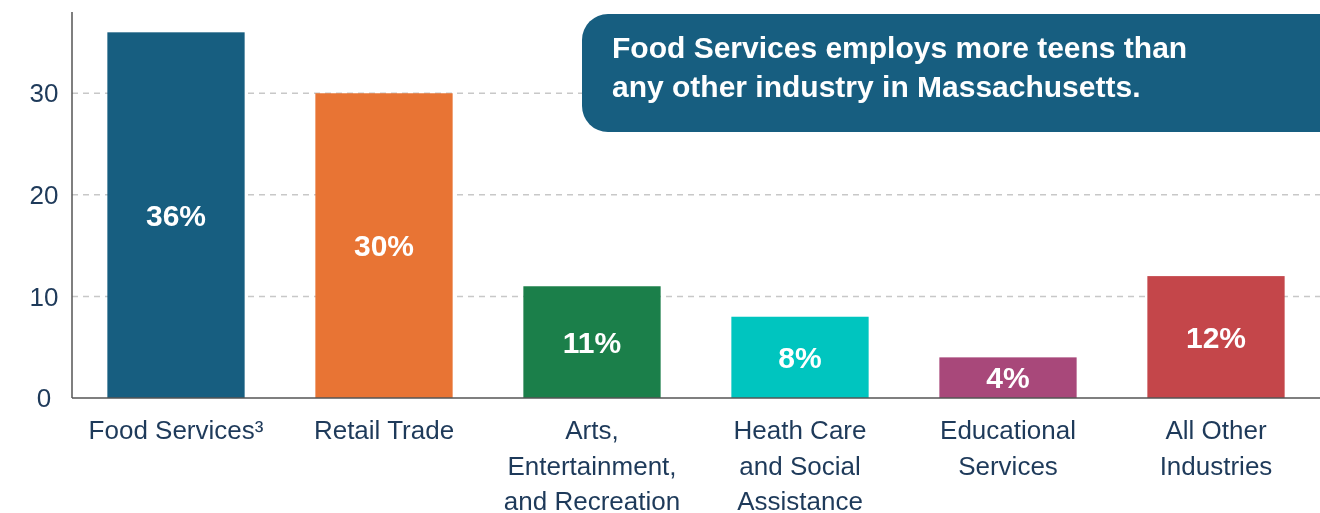 The height and width of the screenshot is (513, 1320). I want to click on y-tick-label: 30, so click(44, 93).